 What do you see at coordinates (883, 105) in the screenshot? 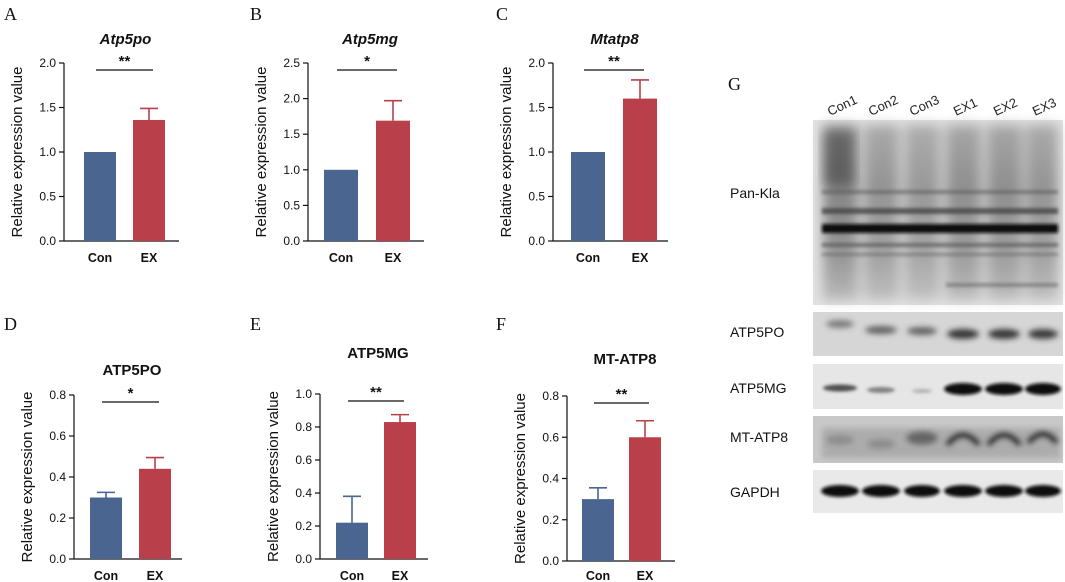
I see `lane-label: Con2` at bounding box center [883, 105].